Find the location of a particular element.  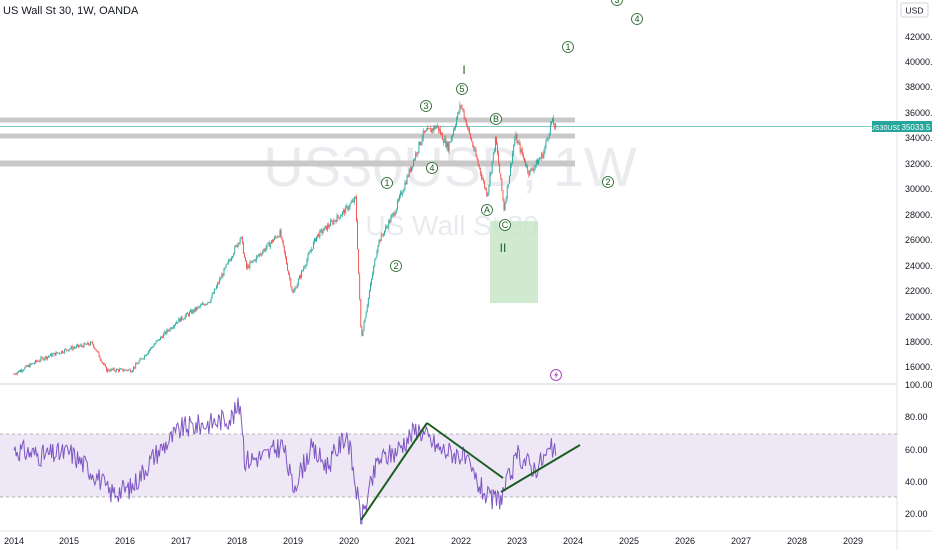

currency-button: USD is located at coordinates (914, 10).